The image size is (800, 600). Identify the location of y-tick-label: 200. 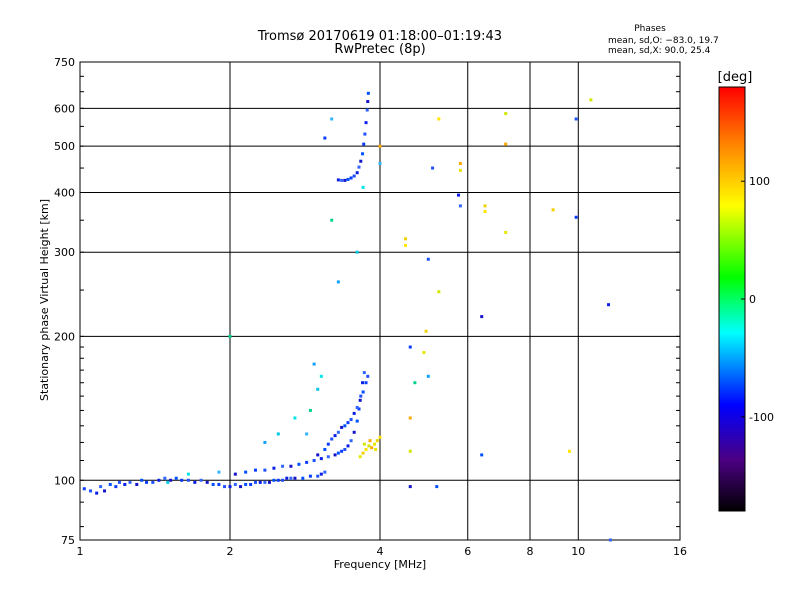
(64, 336).